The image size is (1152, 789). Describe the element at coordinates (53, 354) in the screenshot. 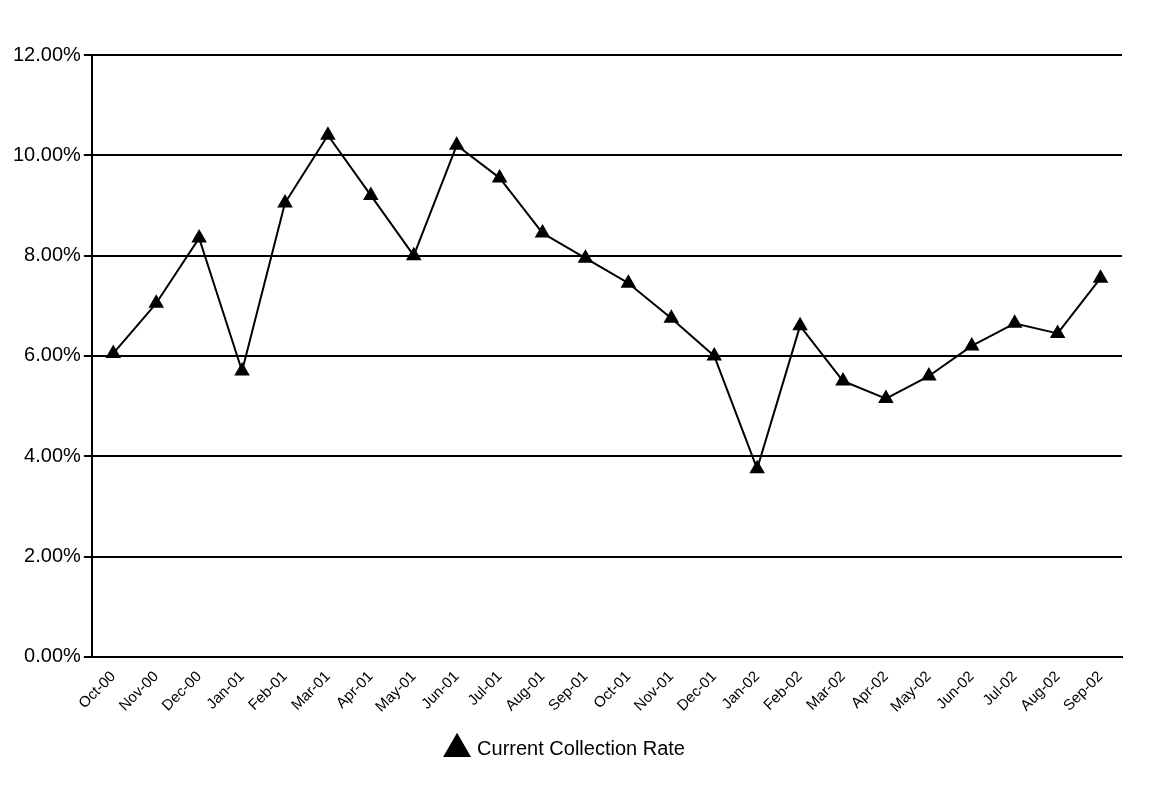

I see `y-tick-label: 6.00%` at that location.